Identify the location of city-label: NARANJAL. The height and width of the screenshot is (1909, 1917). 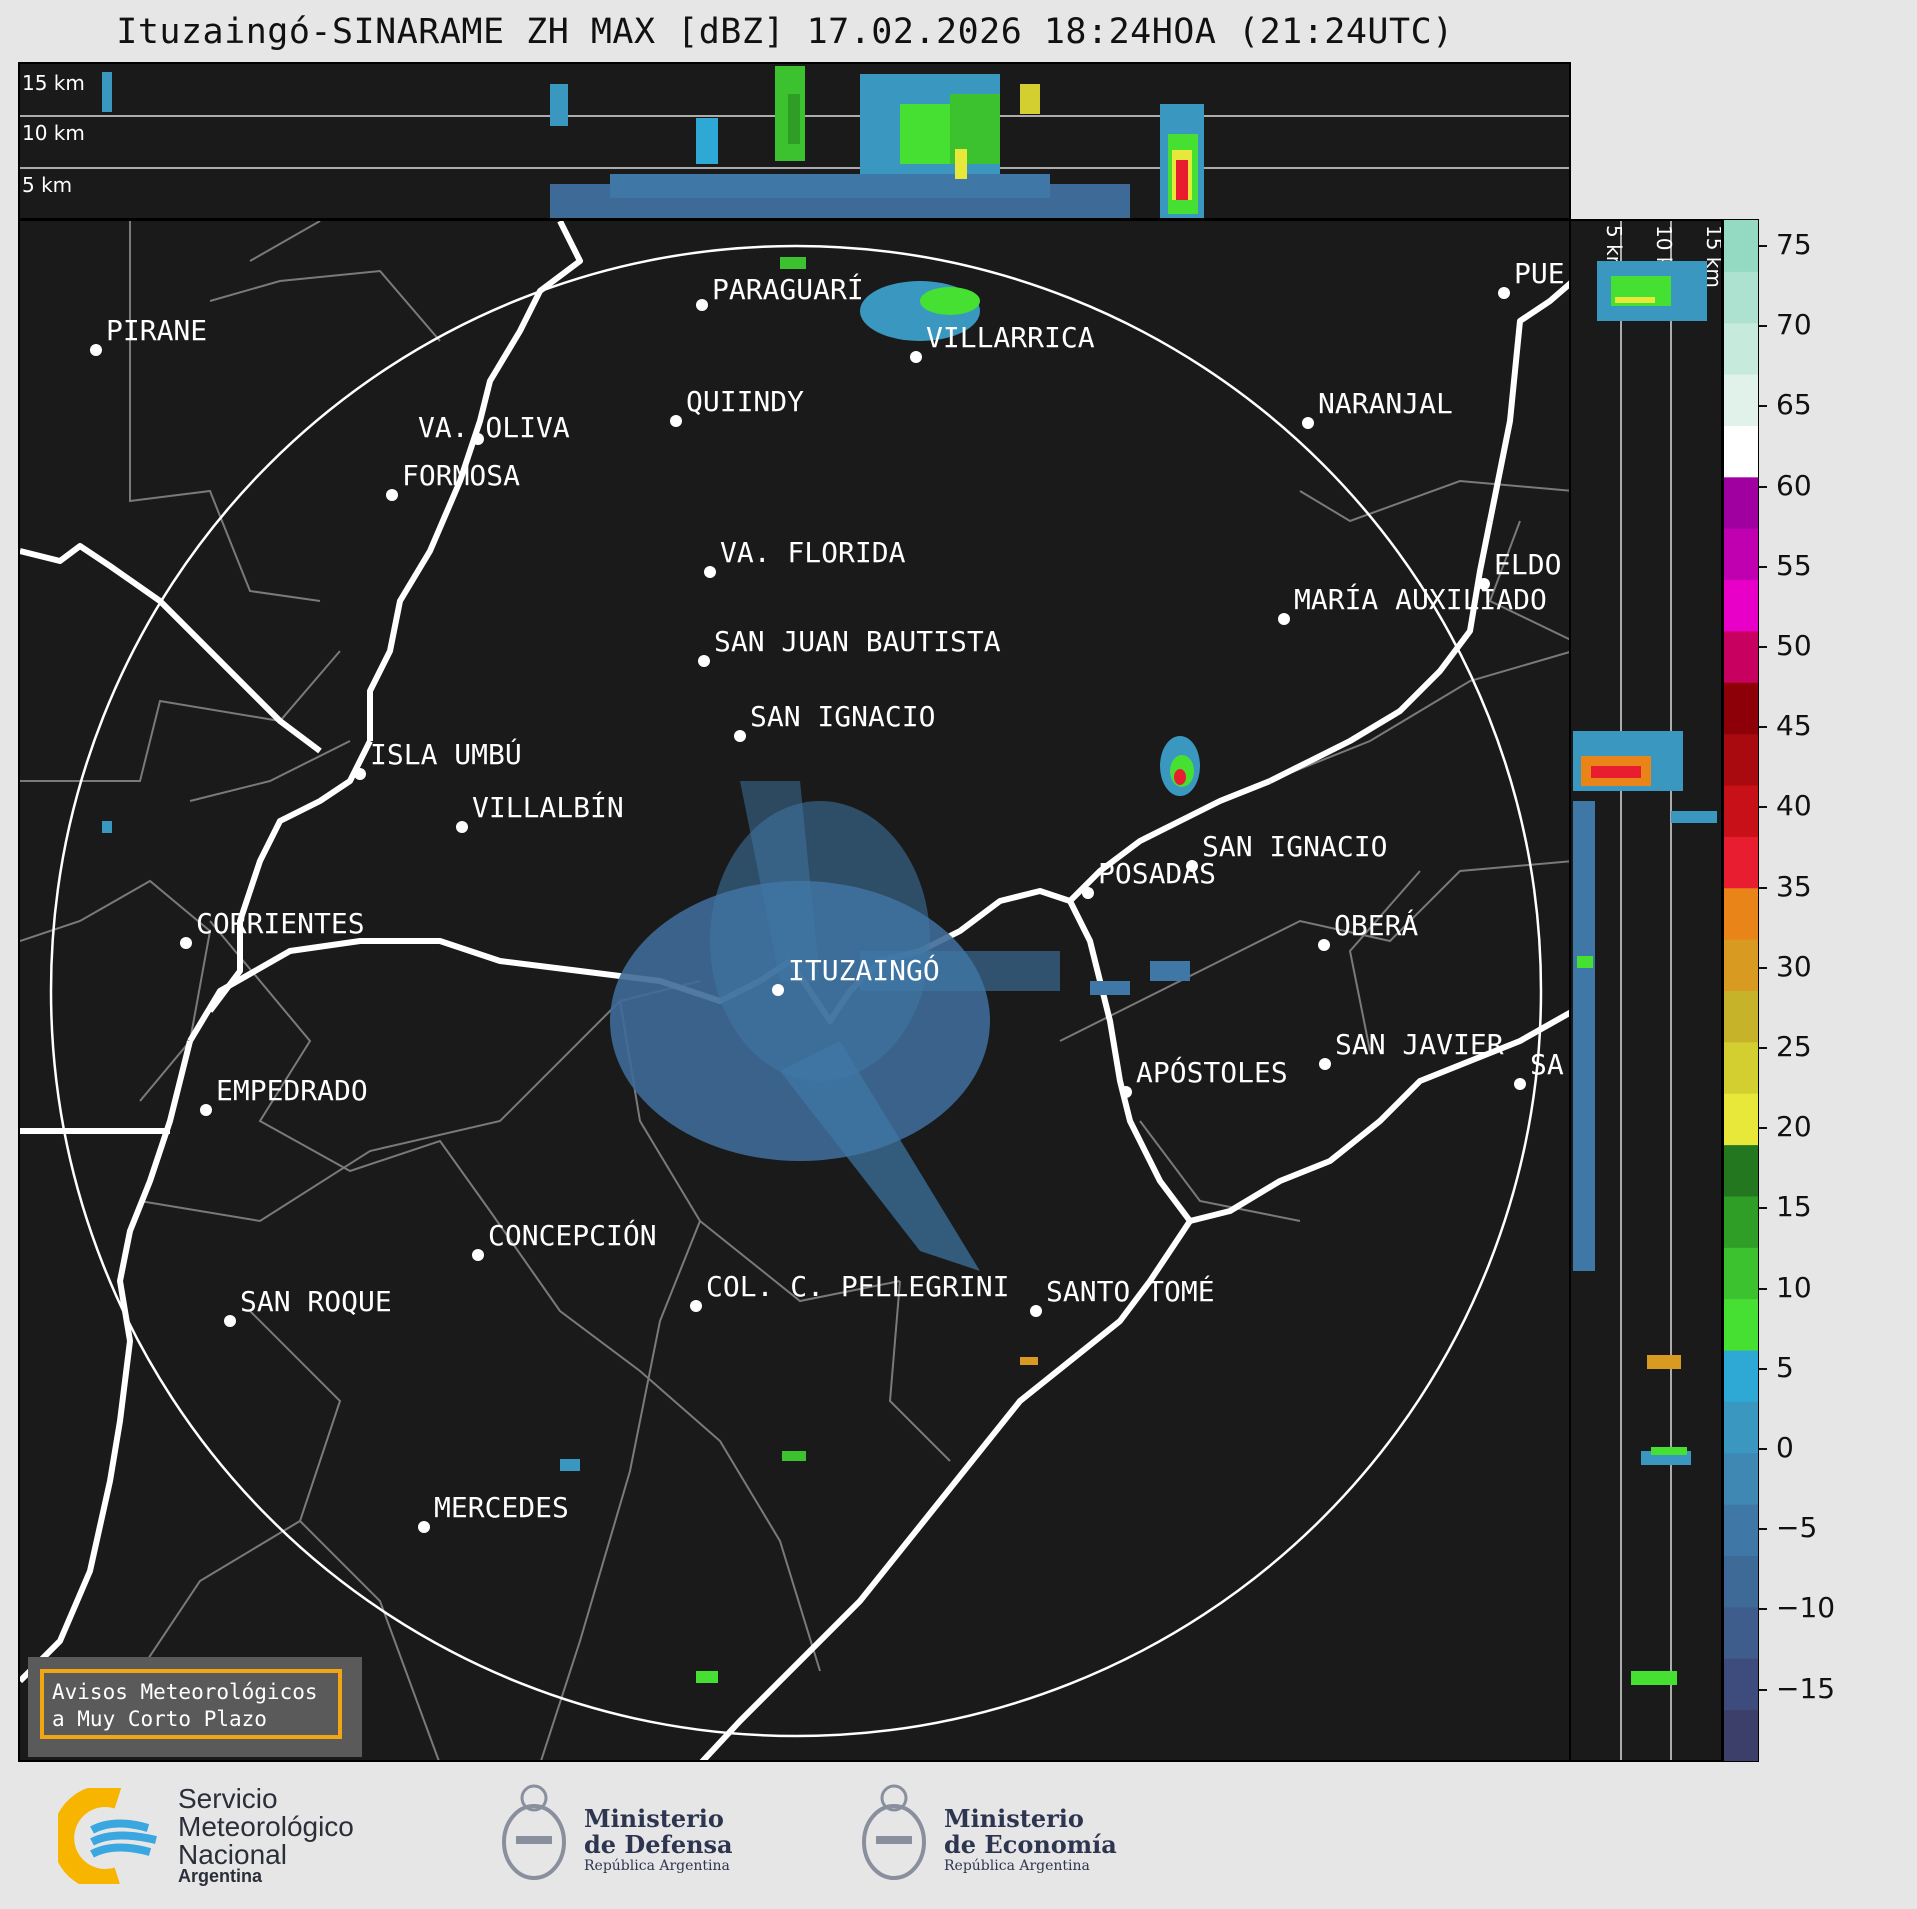
(1385, 403).